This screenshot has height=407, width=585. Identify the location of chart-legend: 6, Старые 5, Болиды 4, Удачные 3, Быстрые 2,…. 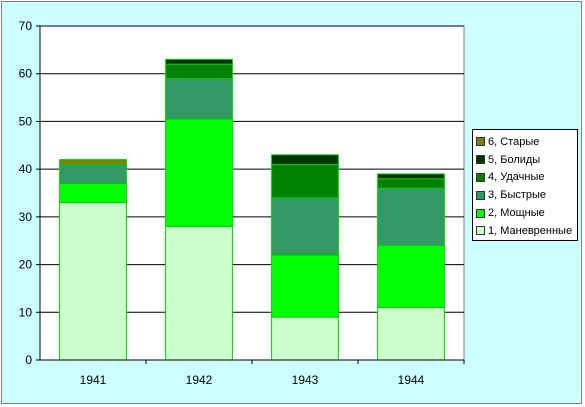
(525, 185).